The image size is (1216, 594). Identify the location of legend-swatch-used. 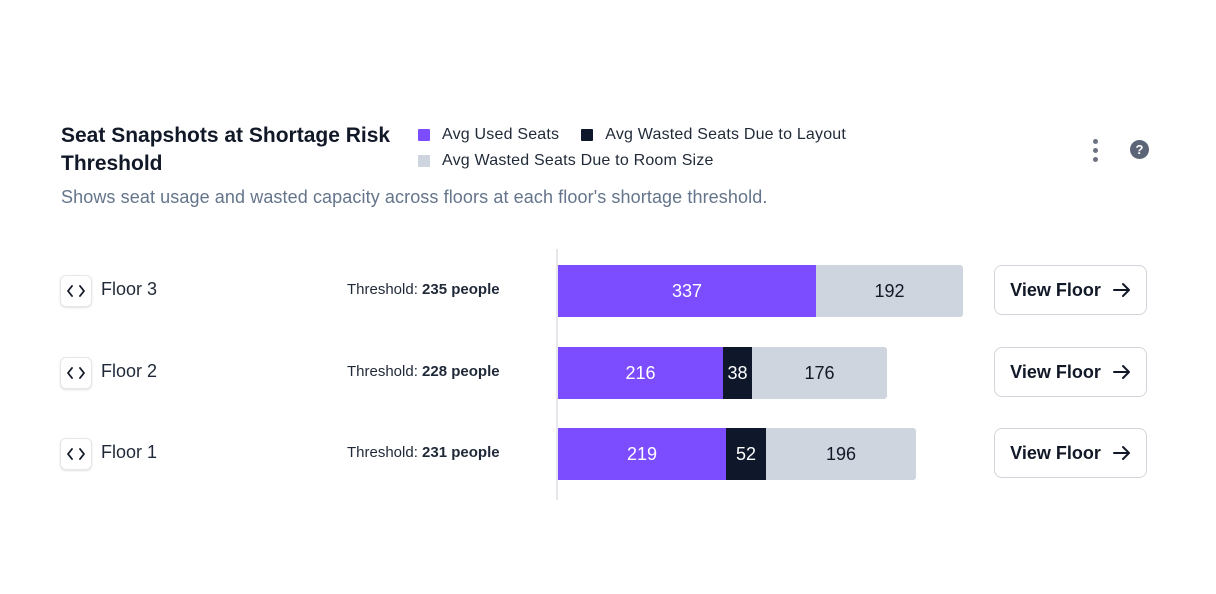
(424, 135).